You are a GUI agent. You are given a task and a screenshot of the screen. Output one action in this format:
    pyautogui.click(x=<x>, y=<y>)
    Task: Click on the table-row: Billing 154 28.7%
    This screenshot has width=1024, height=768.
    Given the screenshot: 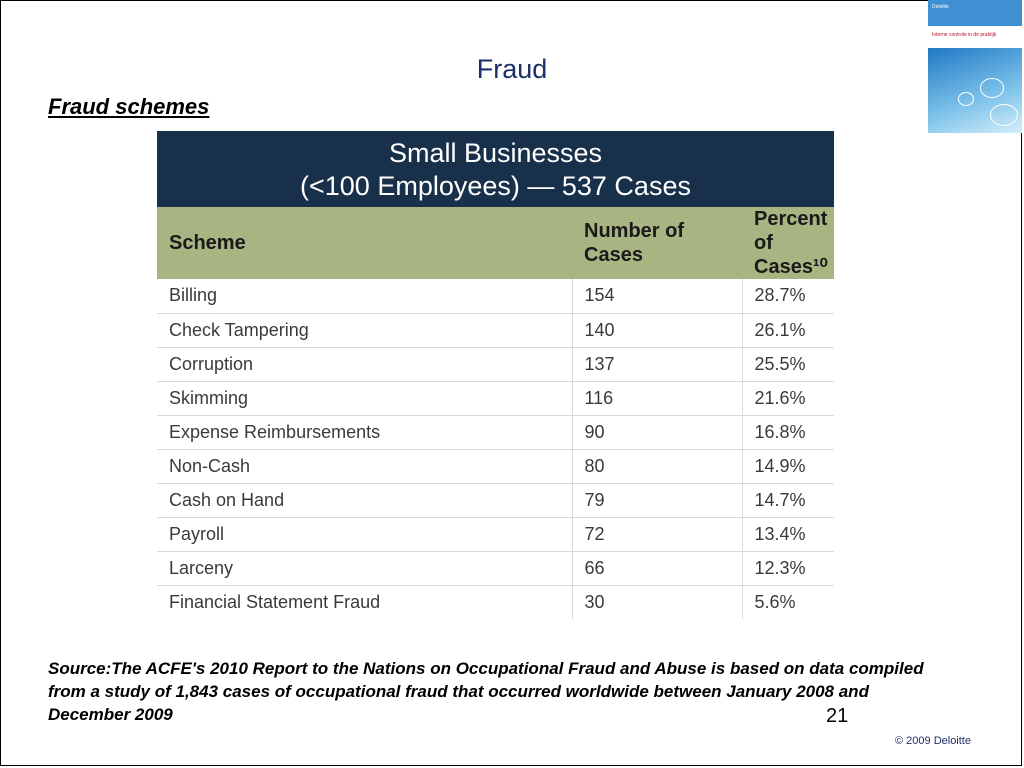 What is the action you would take?
    pyautogui.click(x=495, y=296)
    